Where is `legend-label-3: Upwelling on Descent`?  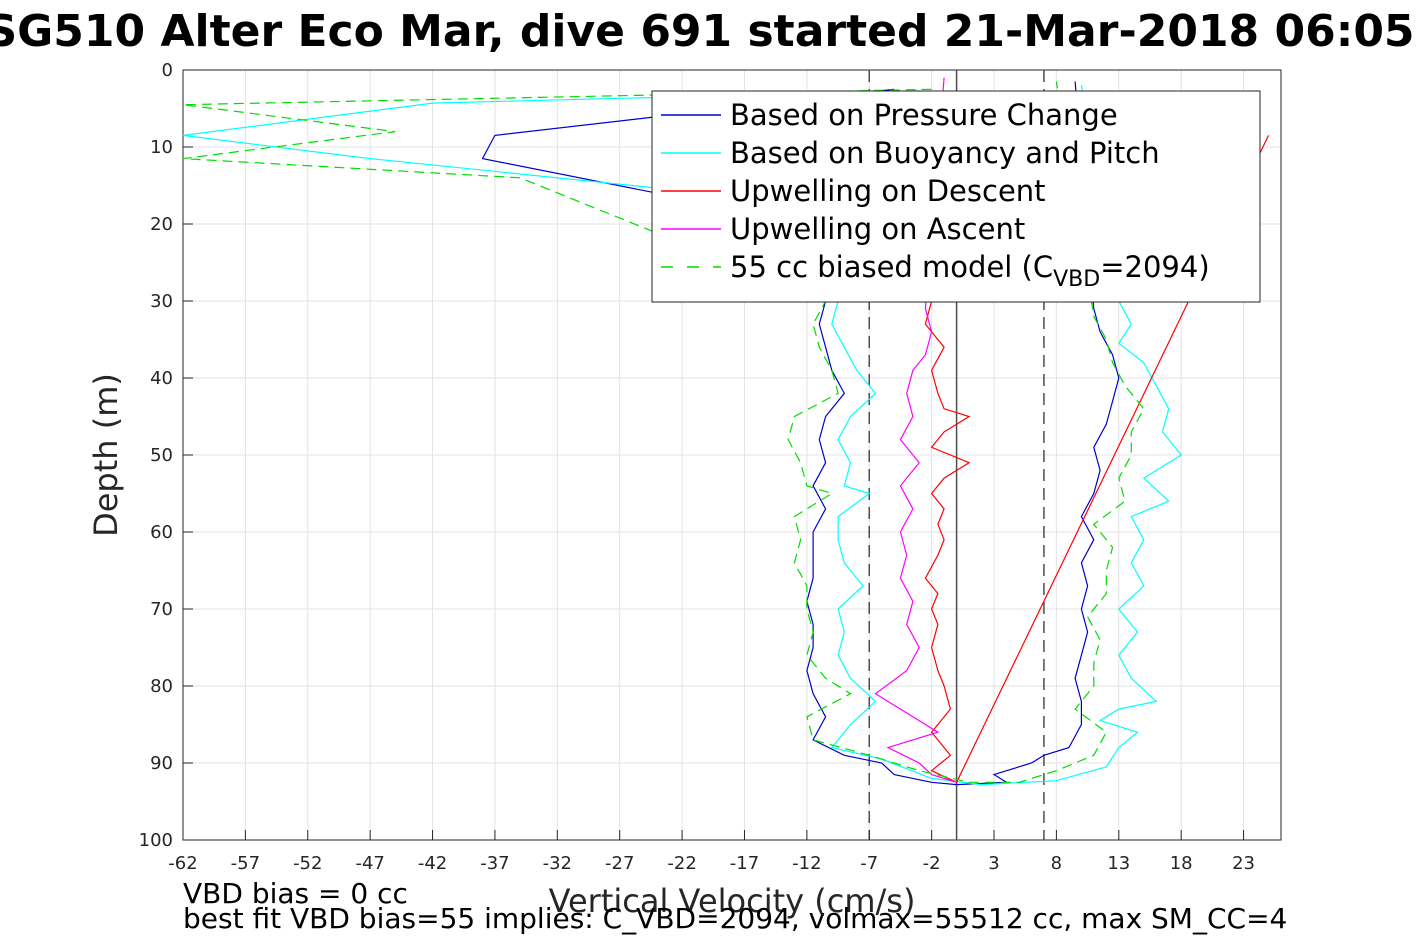
legend-label-3: Upwelling on Descent is located at coordinates (888, 191).